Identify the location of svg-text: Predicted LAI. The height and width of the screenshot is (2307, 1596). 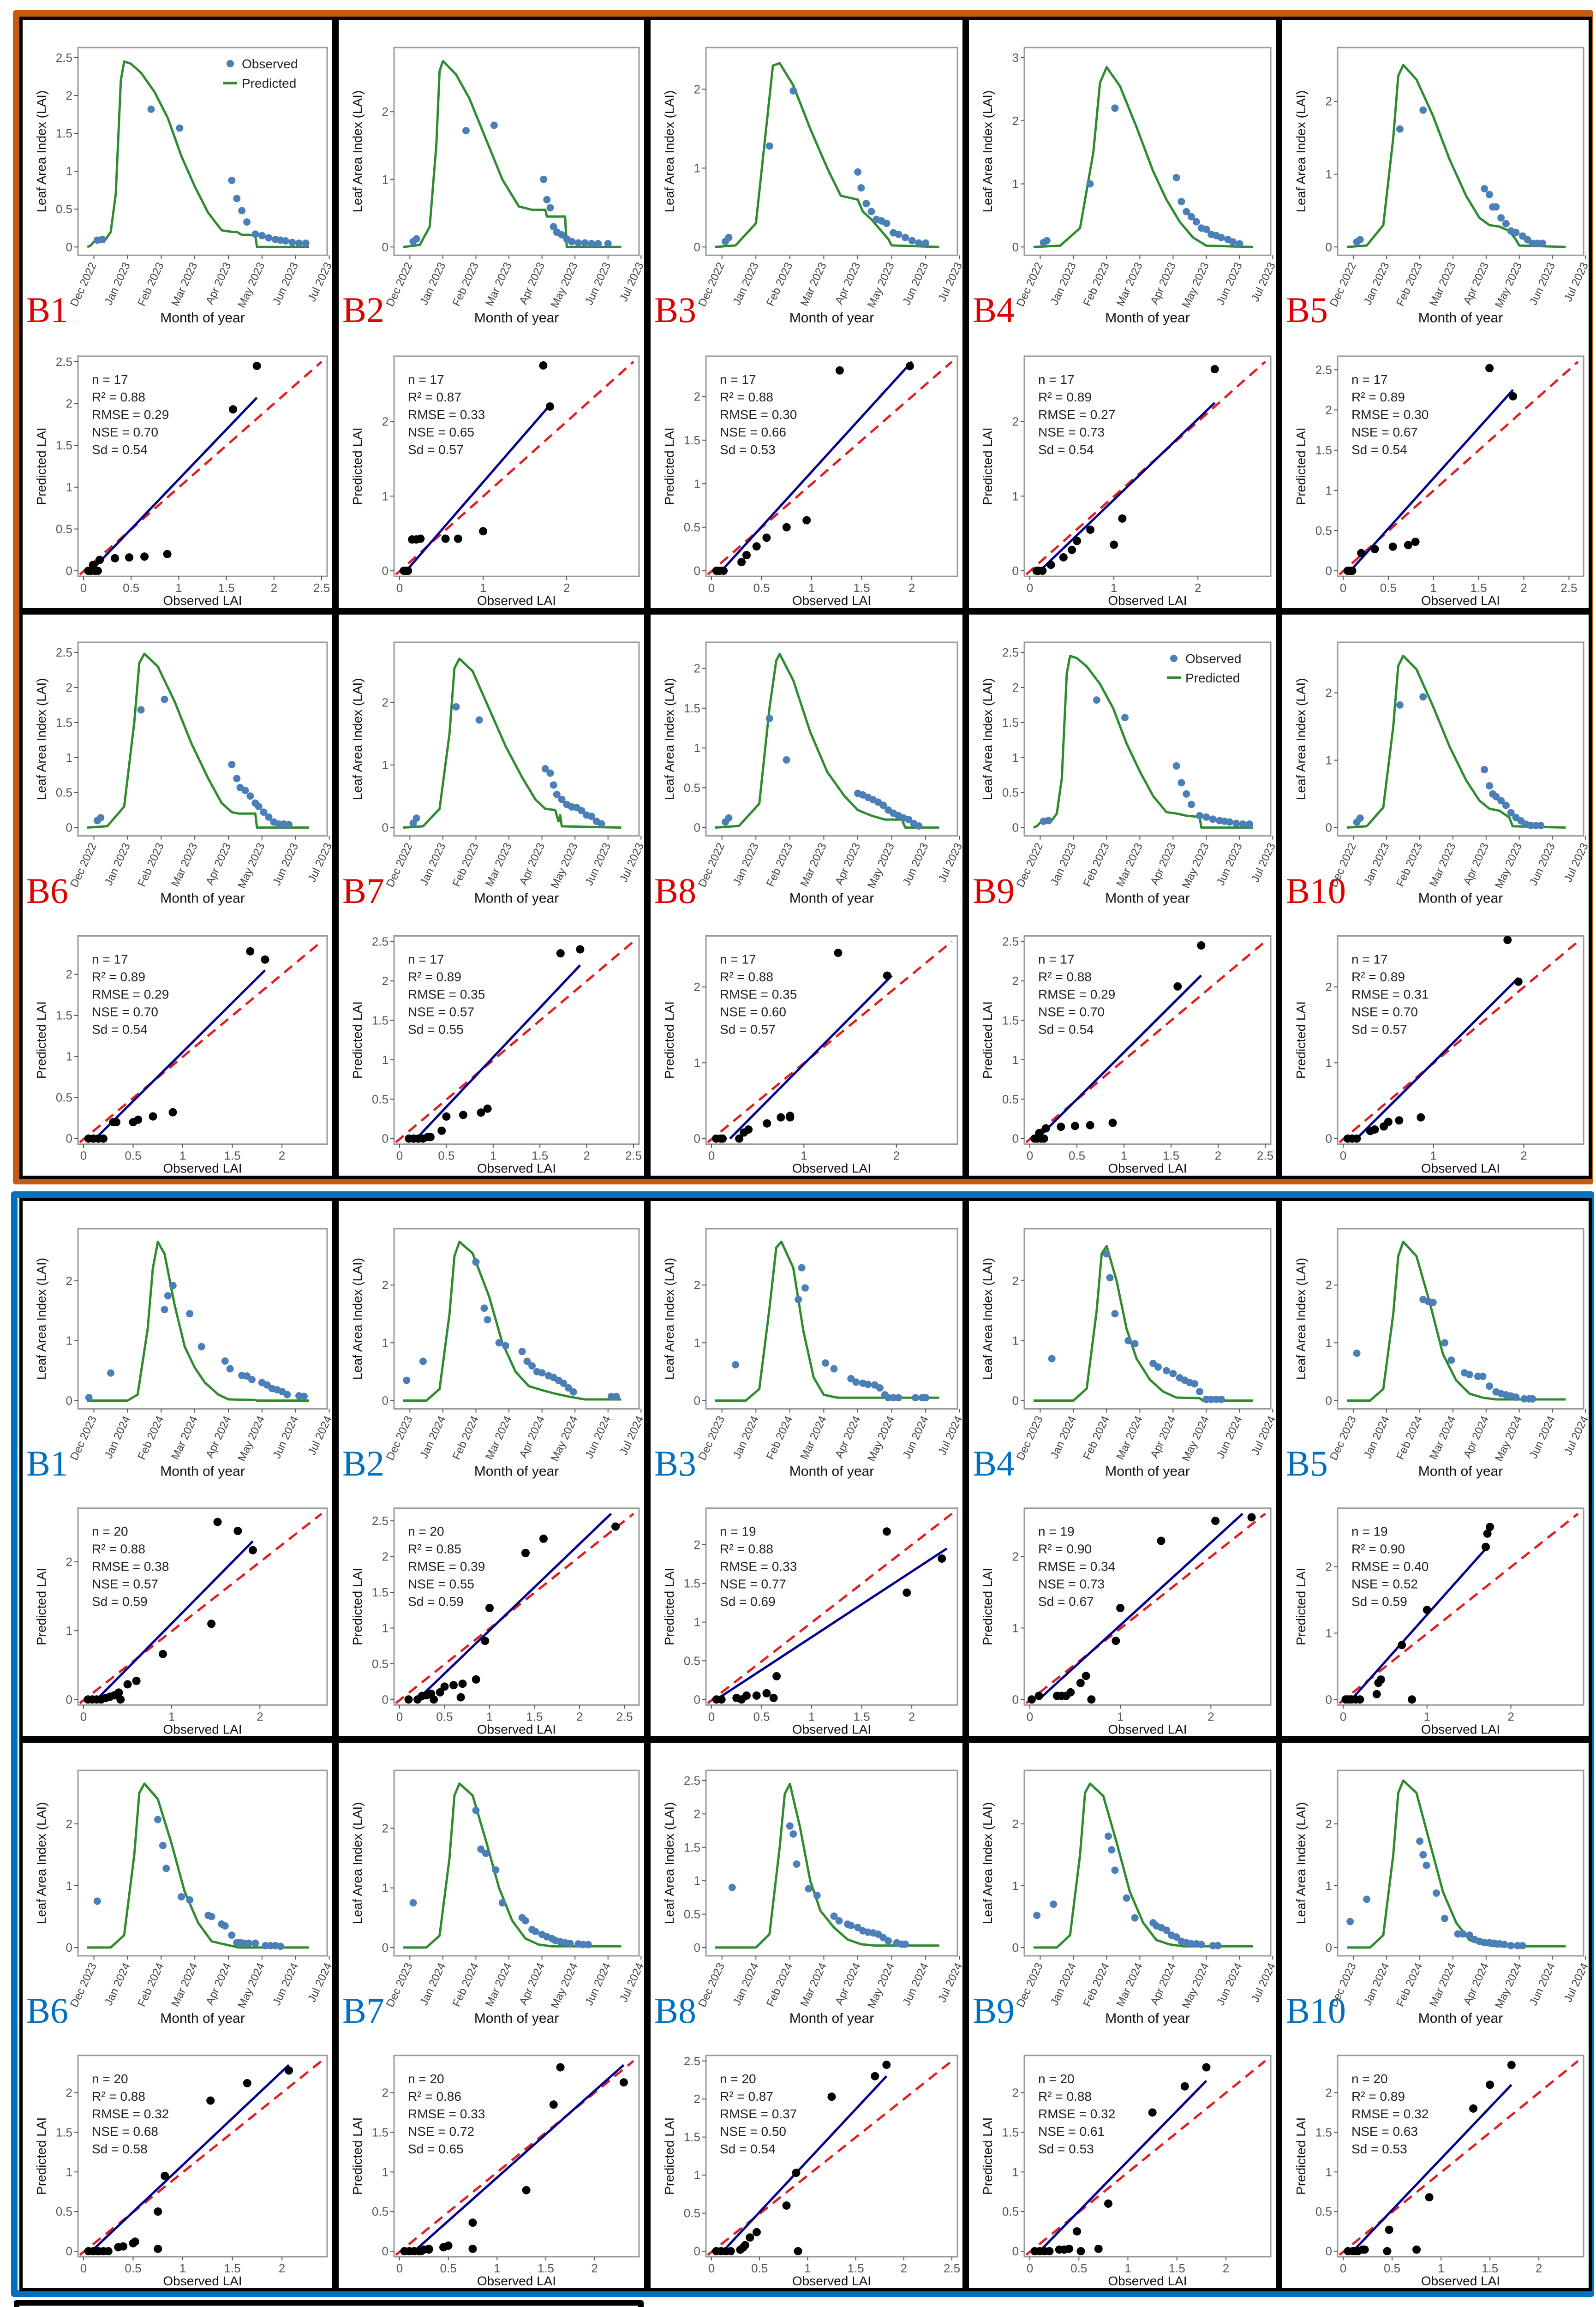
(358, 2156).